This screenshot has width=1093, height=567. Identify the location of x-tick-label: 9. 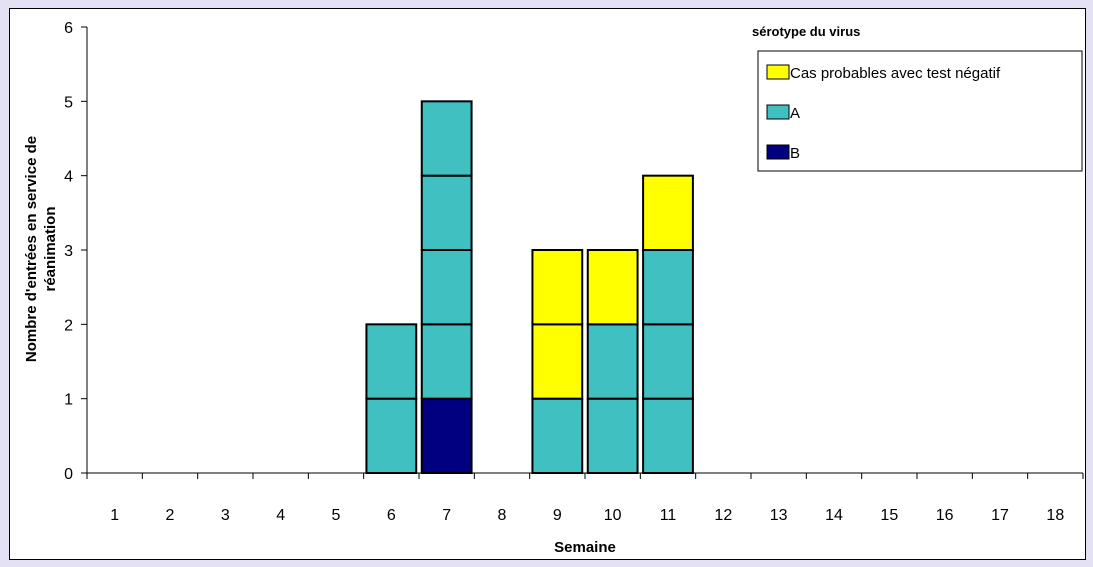
(557, 515).